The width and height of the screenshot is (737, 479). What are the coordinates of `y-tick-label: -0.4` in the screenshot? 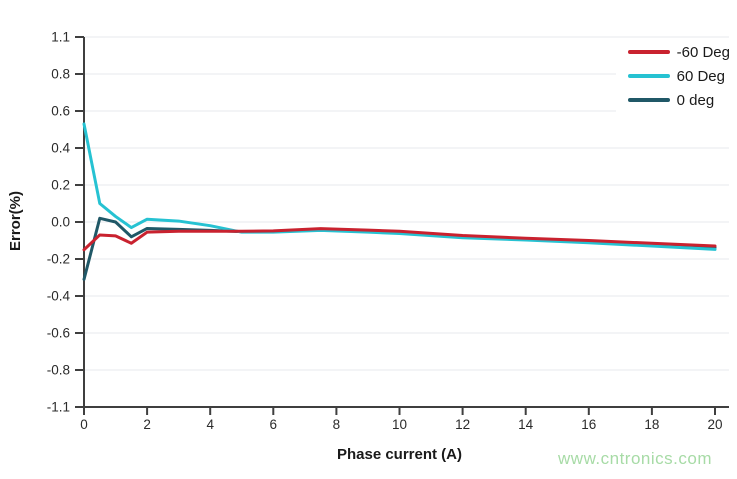 It's located at (59, 296).